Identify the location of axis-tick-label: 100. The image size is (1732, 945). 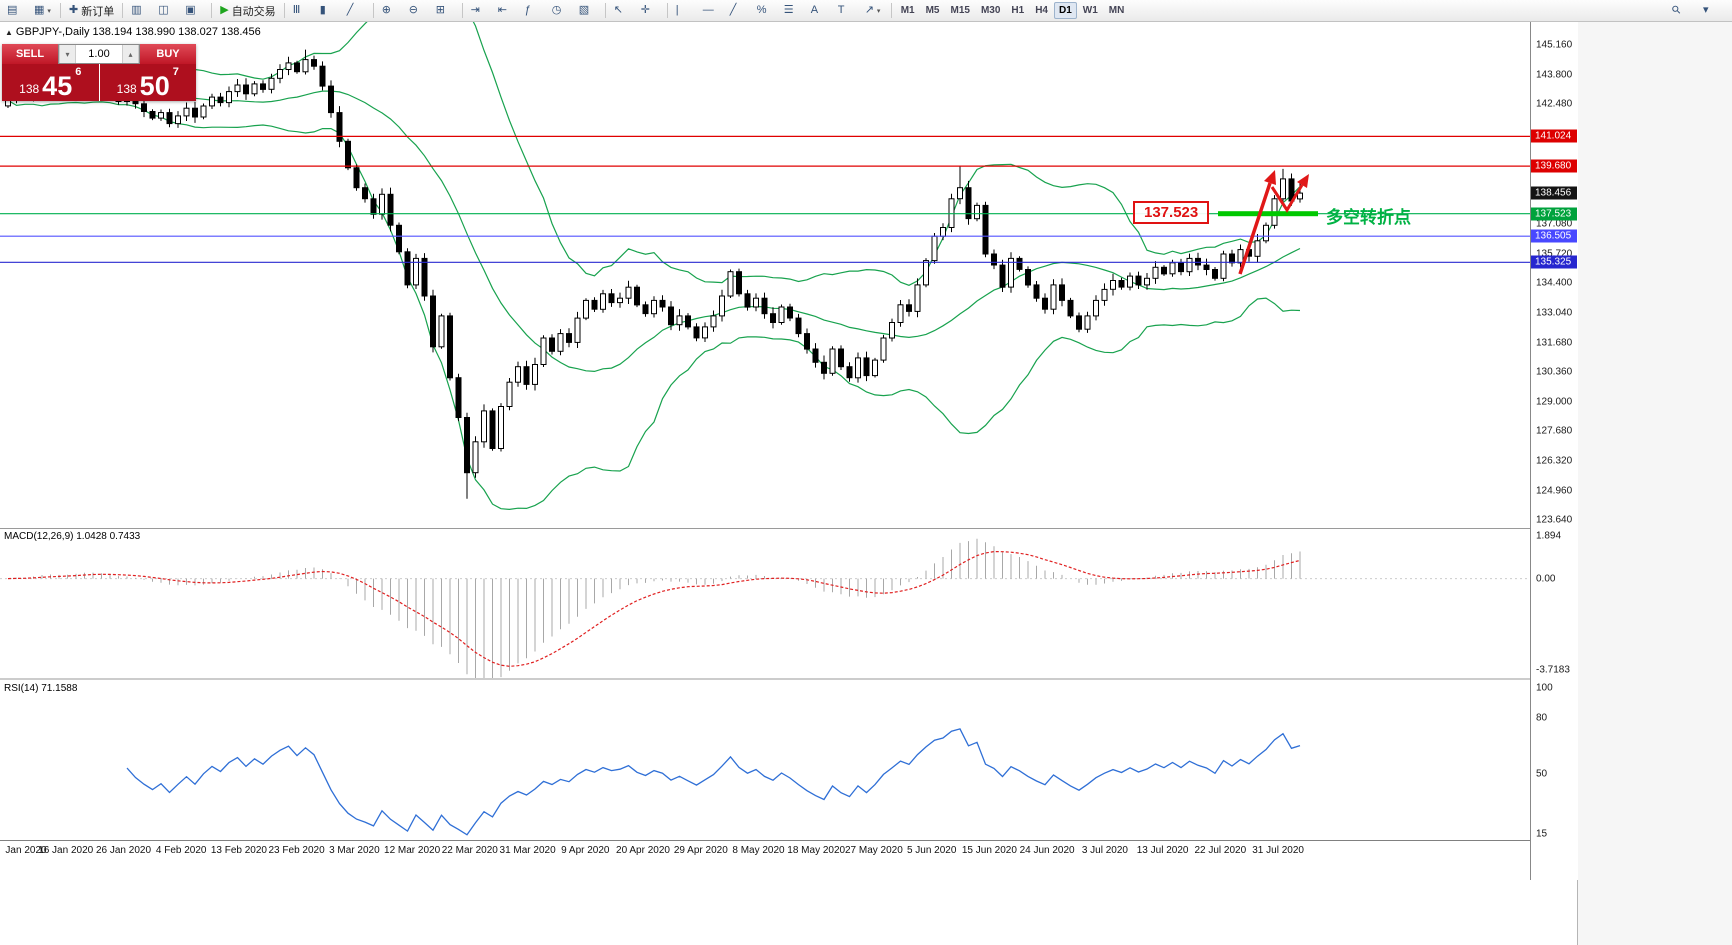
(1544, 688).